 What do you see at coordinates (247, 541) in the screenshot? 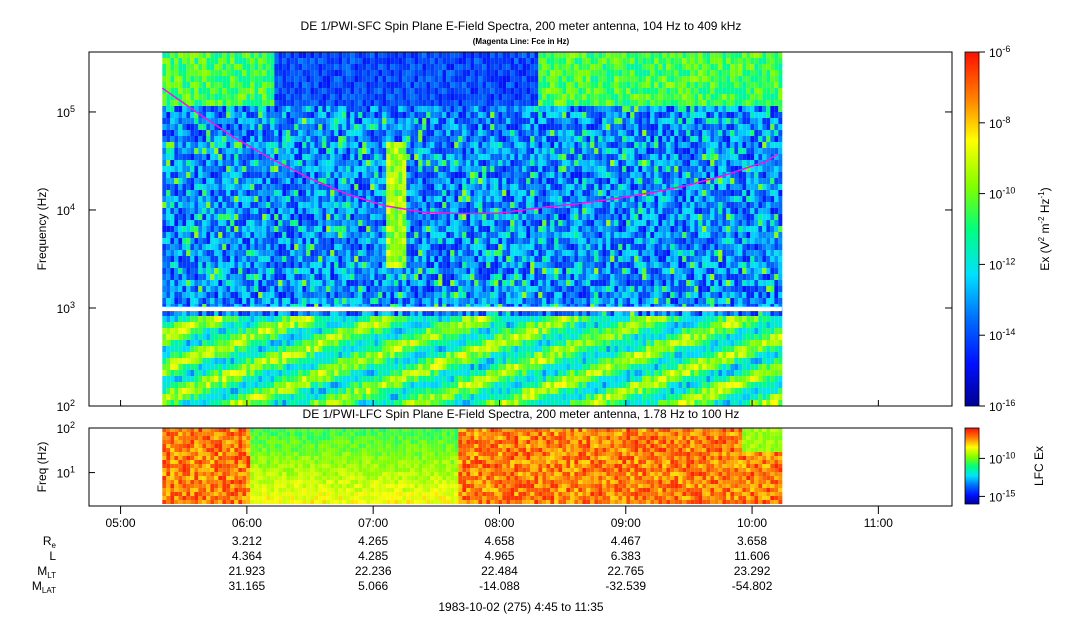
I see `ephemeris-value: 3.212` at bounding box center [247, 541].